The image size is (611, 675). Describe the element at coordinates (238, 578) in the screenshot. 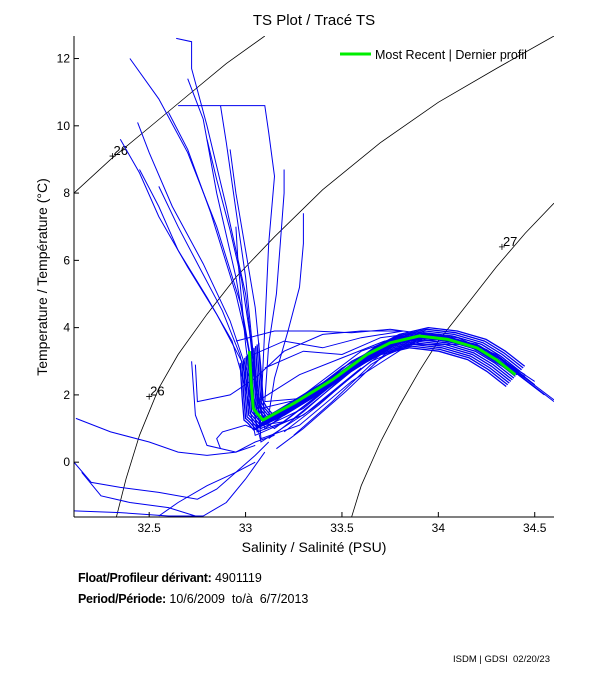

I see `float-value: 4901119` at that location.